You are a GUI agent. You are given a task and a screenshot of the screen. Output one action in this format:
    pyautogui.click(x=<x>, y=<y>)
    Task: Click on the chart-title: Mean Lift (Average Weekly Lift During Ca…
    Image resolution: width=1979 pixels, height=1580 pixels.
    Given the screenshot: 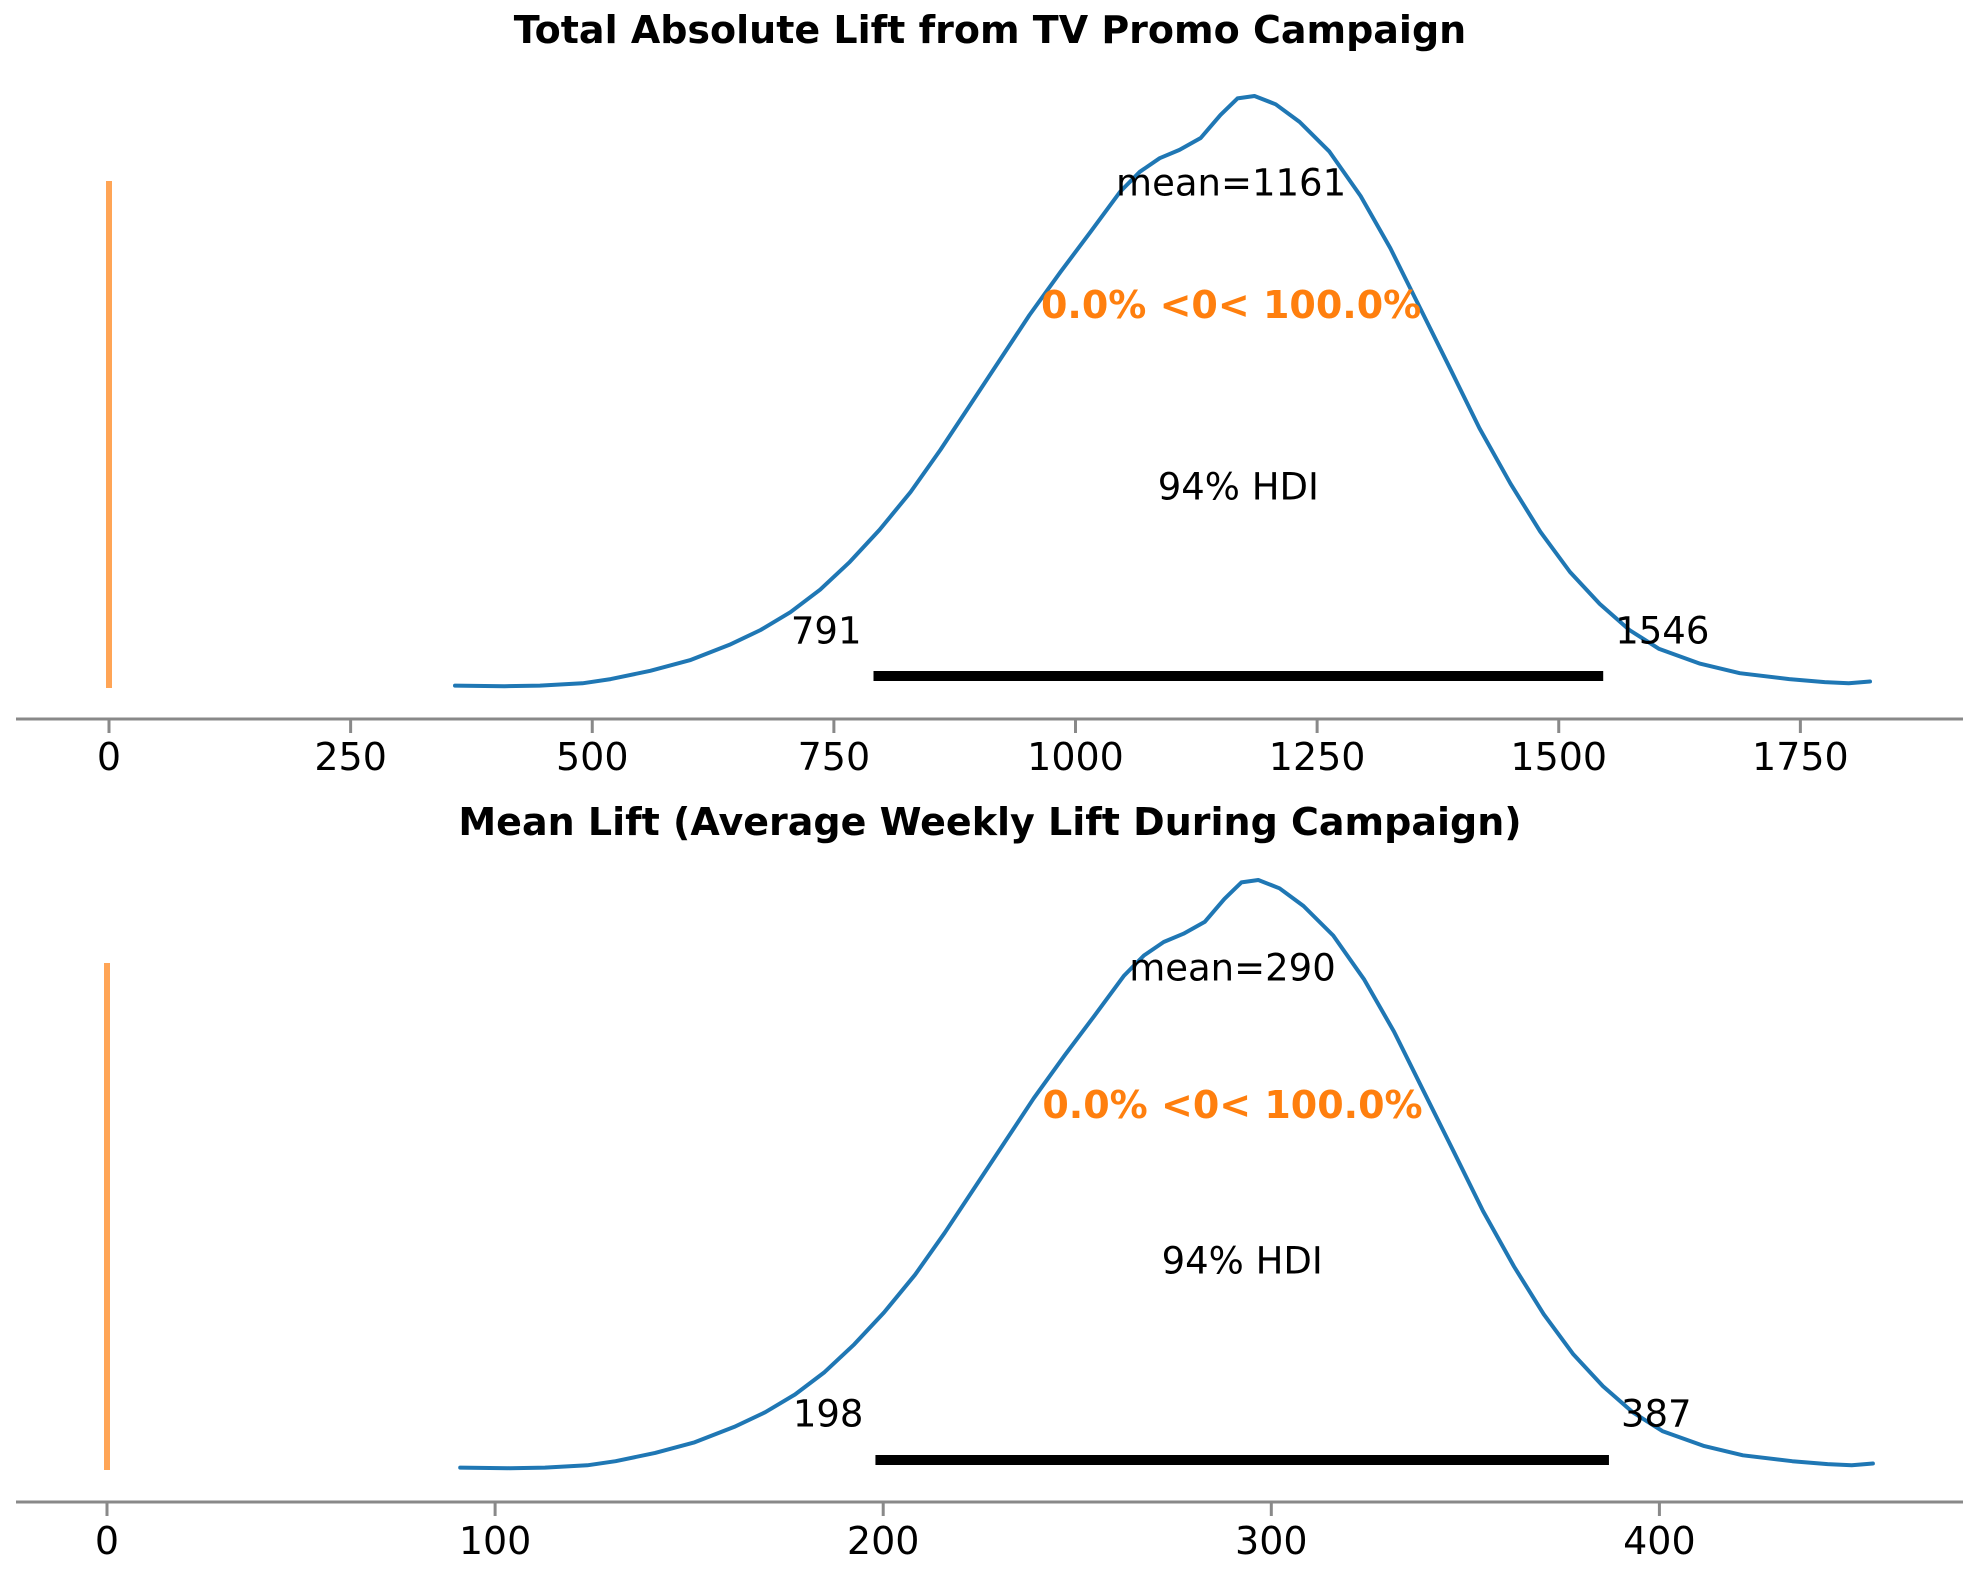 What is the action you would take?
    pyautogui.click(x=990, y=822)
    